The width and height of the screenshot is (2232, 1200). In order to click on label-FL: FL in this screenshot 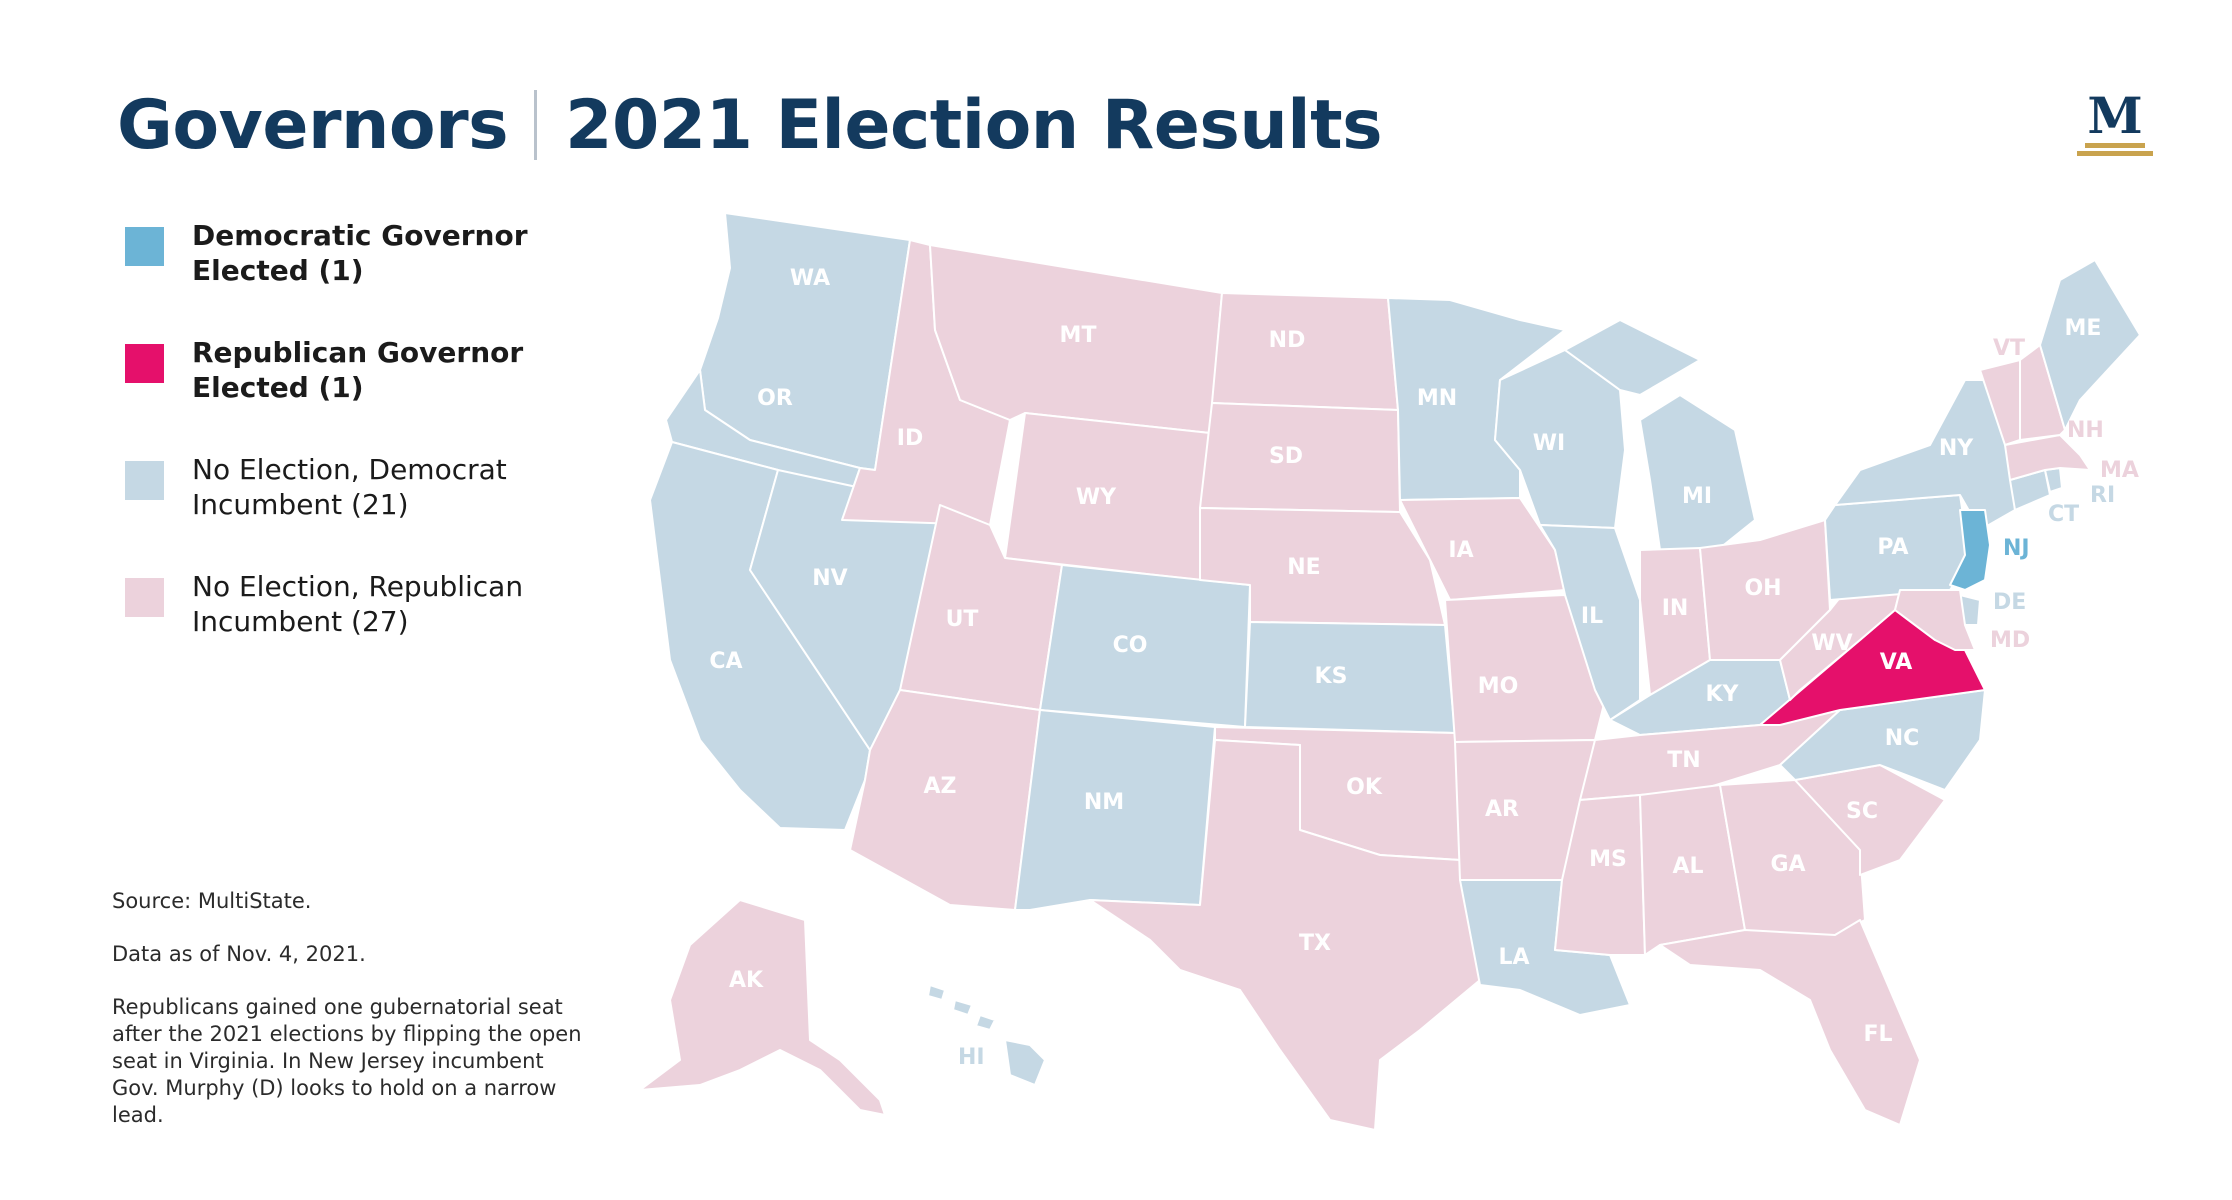, I will do `click(1877, 1034)`.